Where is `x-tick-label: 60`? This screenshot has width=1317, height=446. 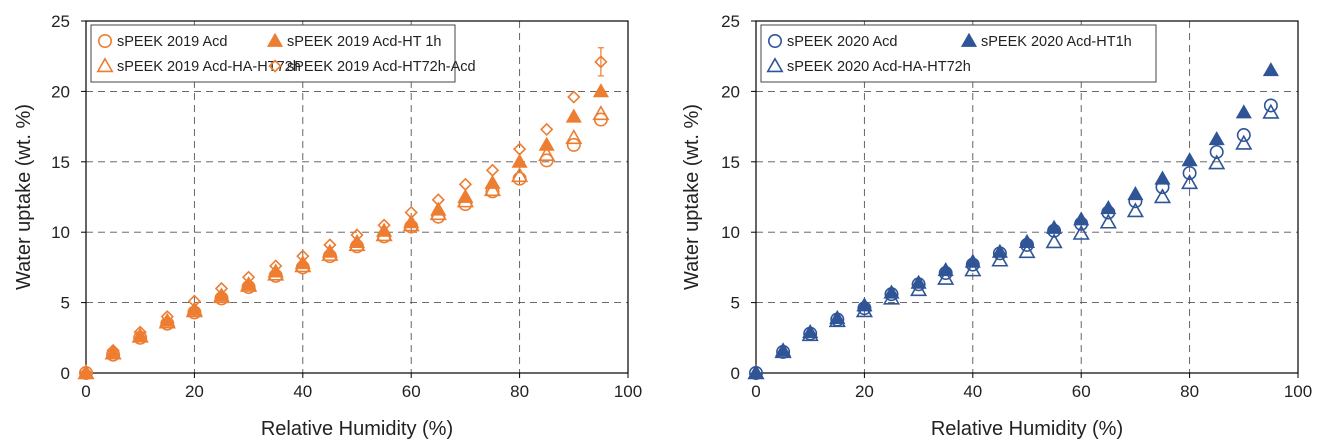 x-tick-label: 60 is located at coordinates (411, 391).